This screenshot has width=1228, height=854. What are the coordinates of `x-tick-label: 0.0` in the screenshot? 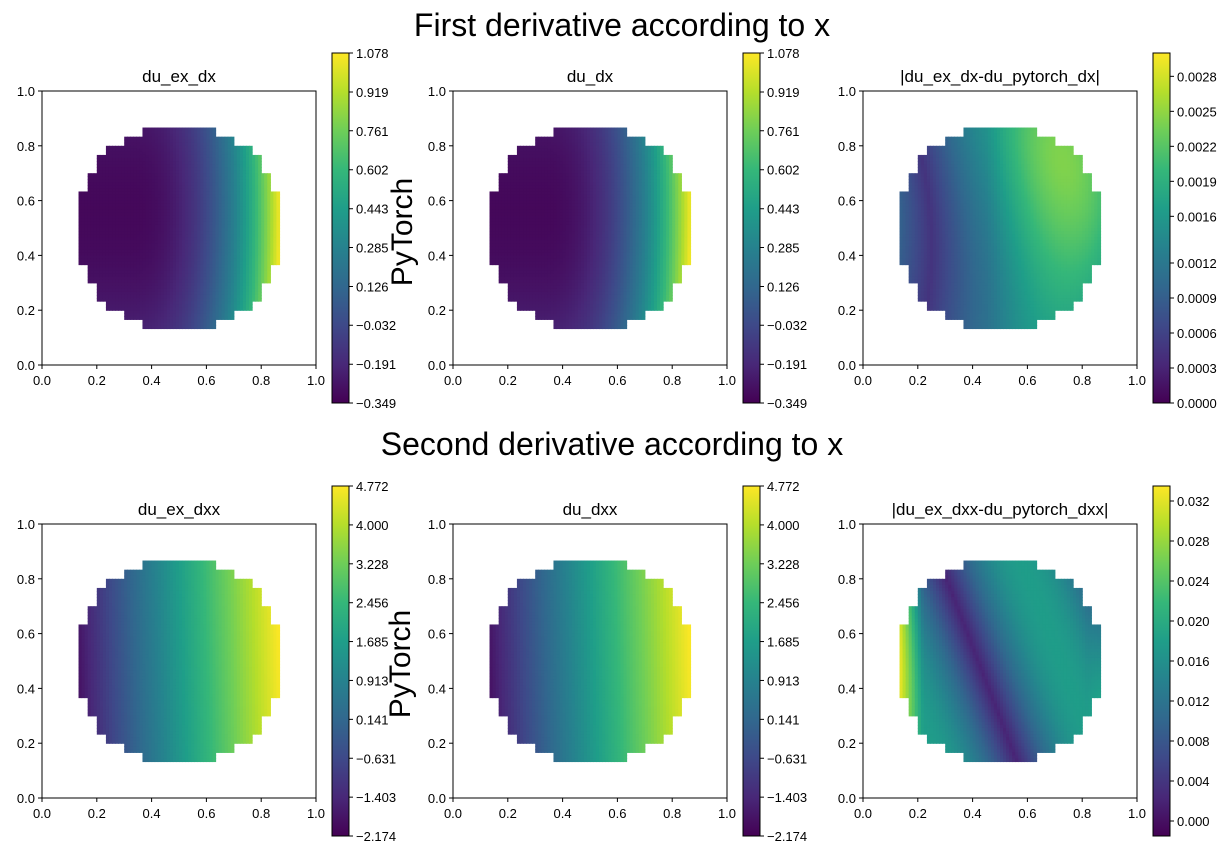 It's located at (42, 380).